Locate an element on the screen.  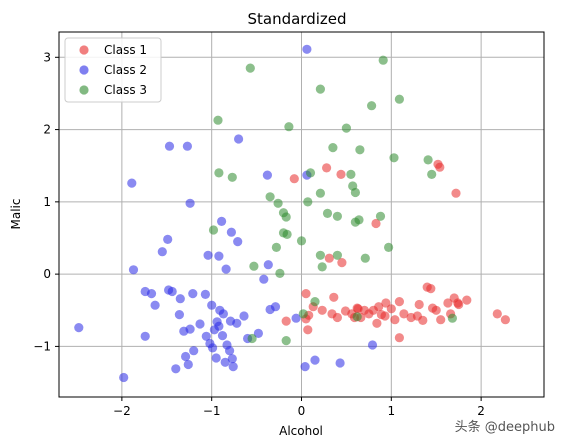
chart-title: Standardized is located at coordinates (296, 19).